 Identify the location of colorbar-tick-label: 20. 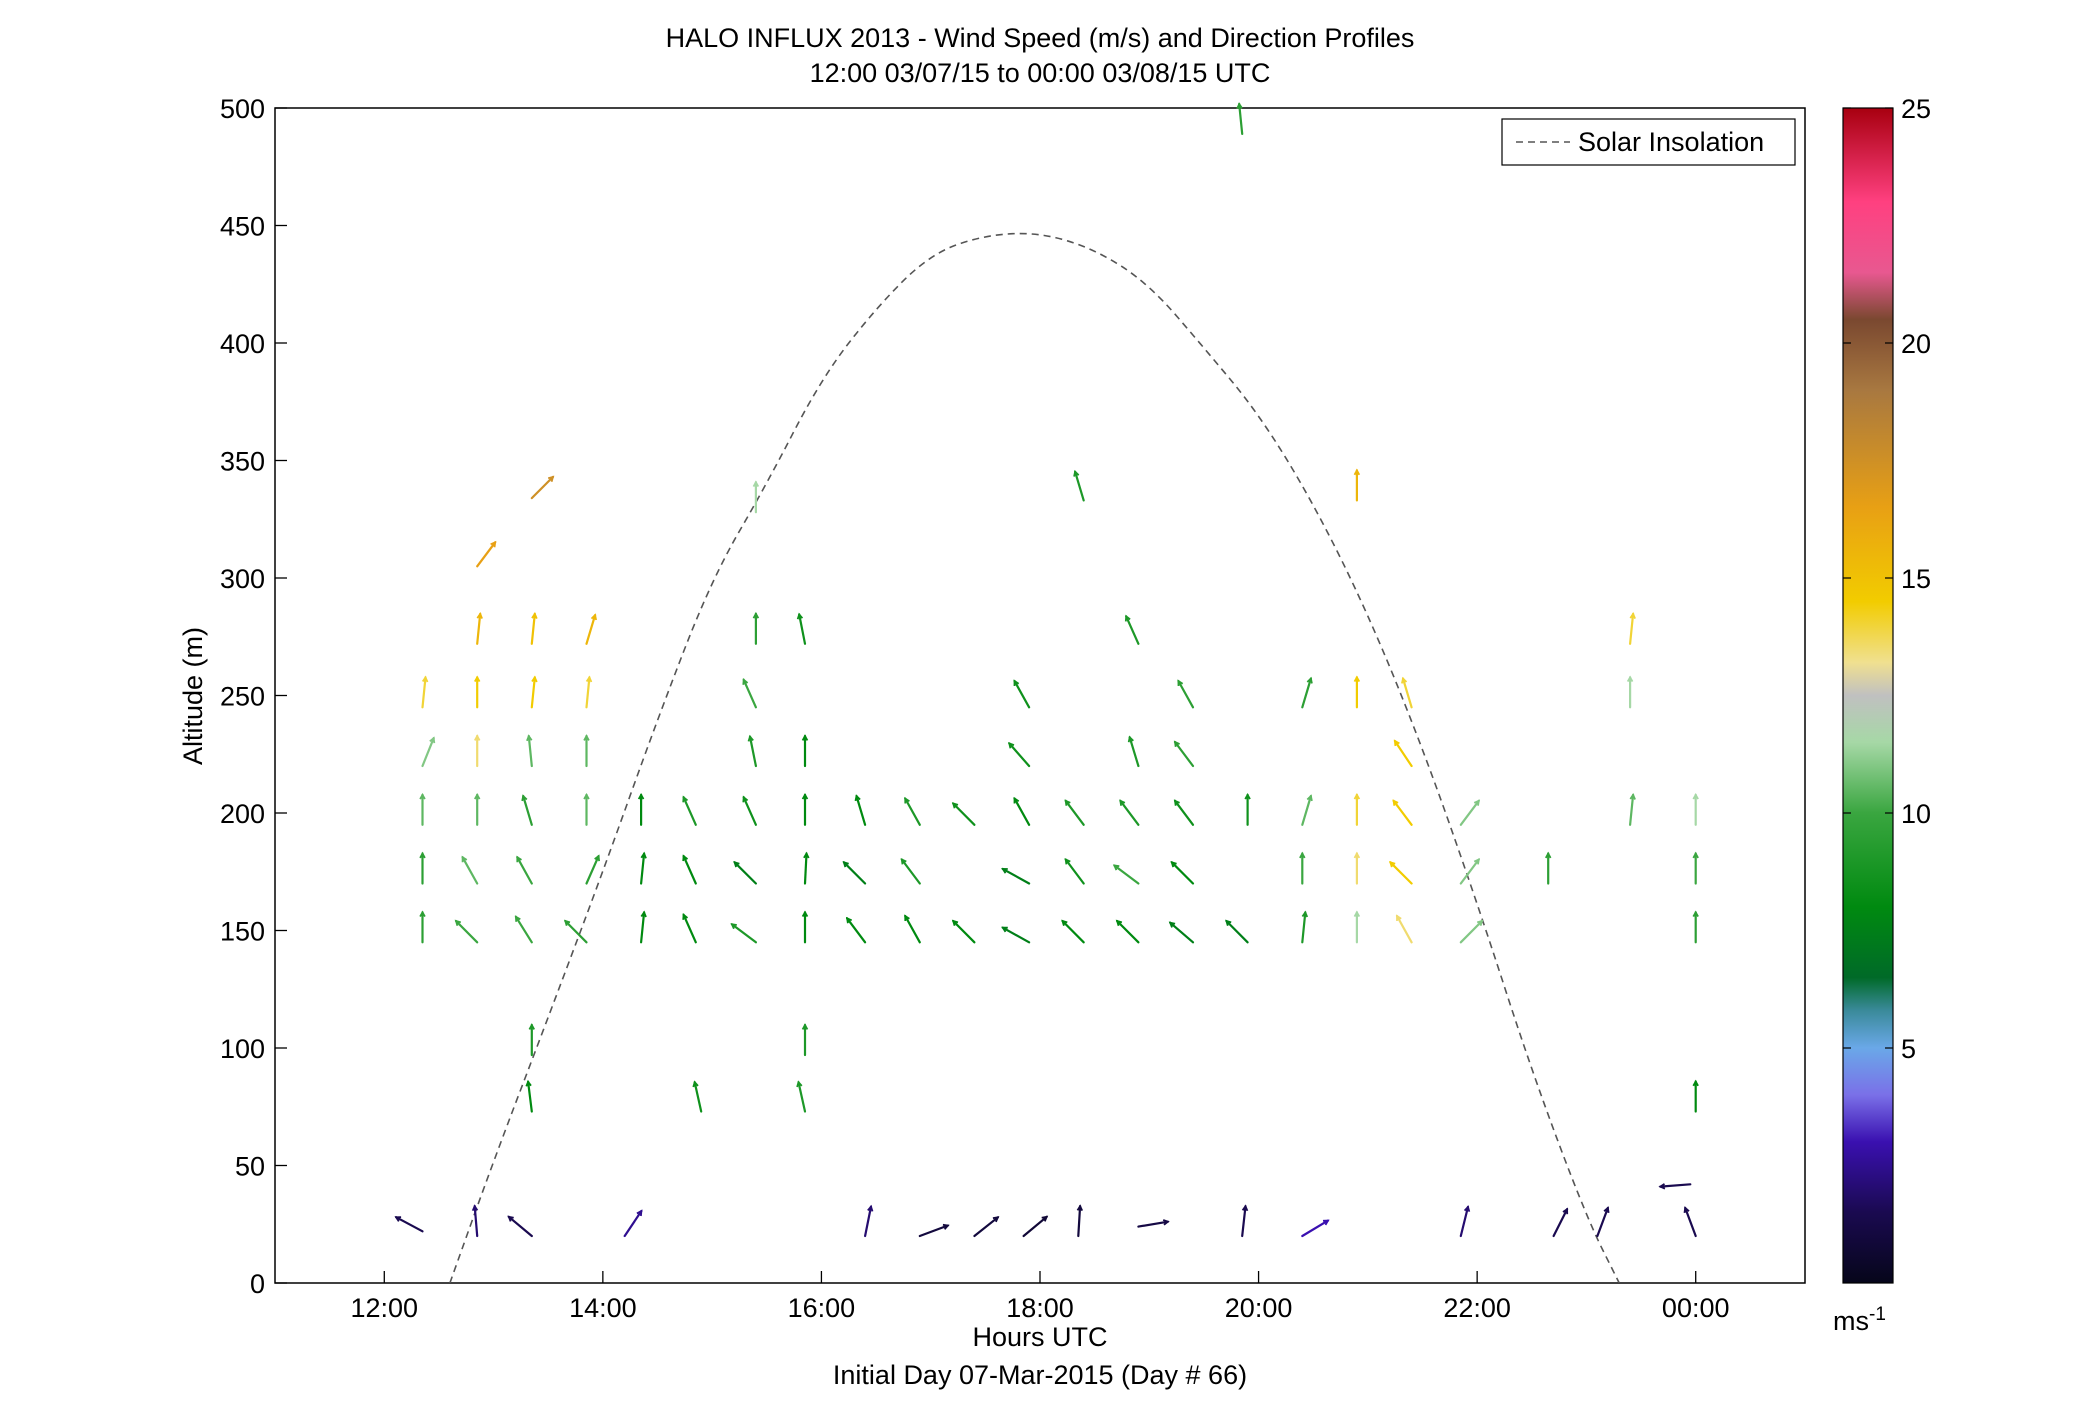
(1916, 344).